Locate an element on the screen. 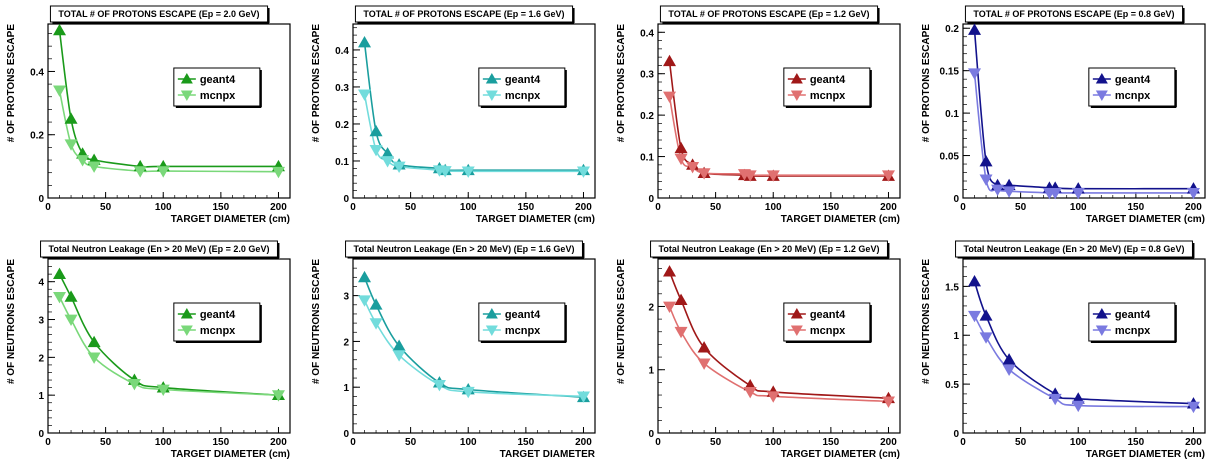  y-tick-label: 0.3 is located at coordinates (647, 75).